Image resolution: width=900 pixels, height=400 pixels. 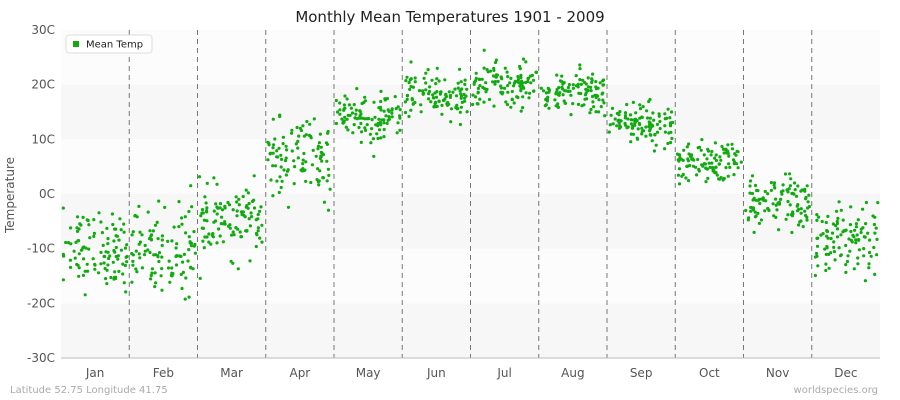 I want to click on x-tick-label: Jun, so click(x=436, y=373).